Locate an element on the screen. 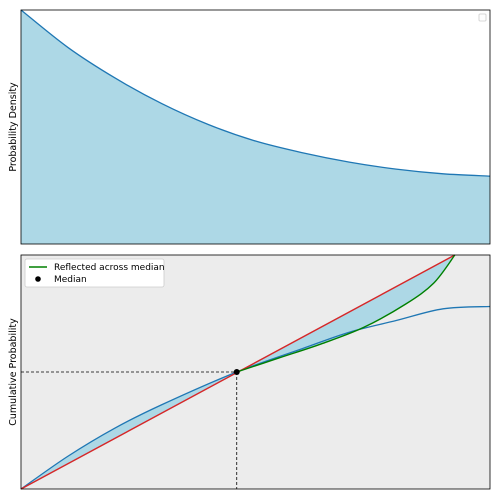 Image resolution: width=500 pixels, height=500 pixels. density-legend-box is located at coordinates (482, 17).